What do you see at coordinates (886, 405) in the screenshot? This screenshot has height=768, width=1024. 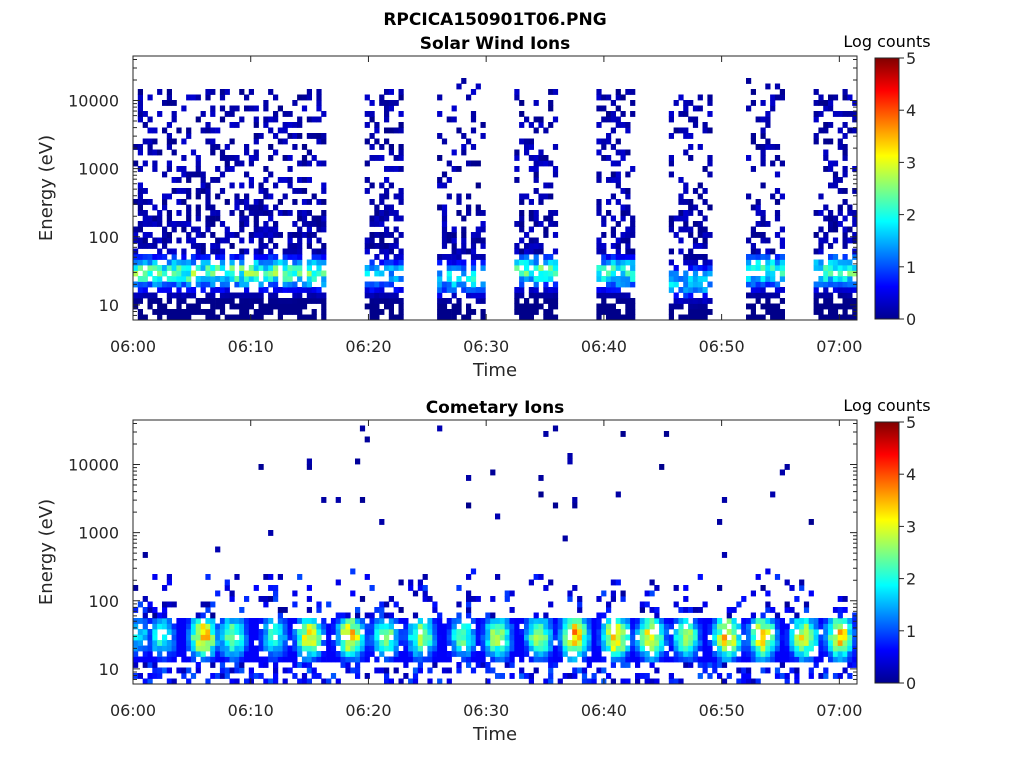 I see `colorbar-label: Log counts` at bounding box center [886, 405].